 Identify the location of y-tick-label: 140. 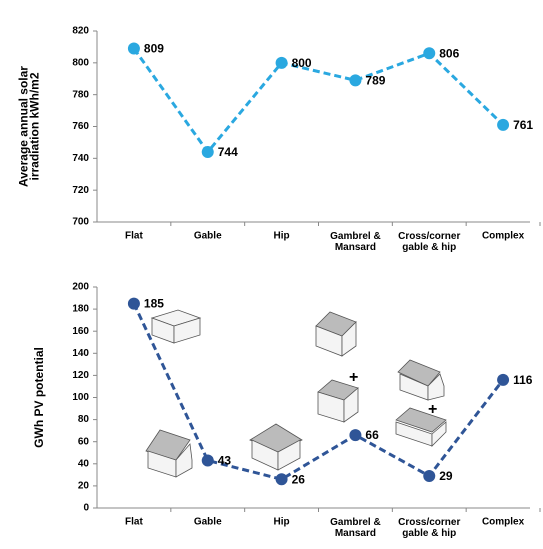
(80, 353).